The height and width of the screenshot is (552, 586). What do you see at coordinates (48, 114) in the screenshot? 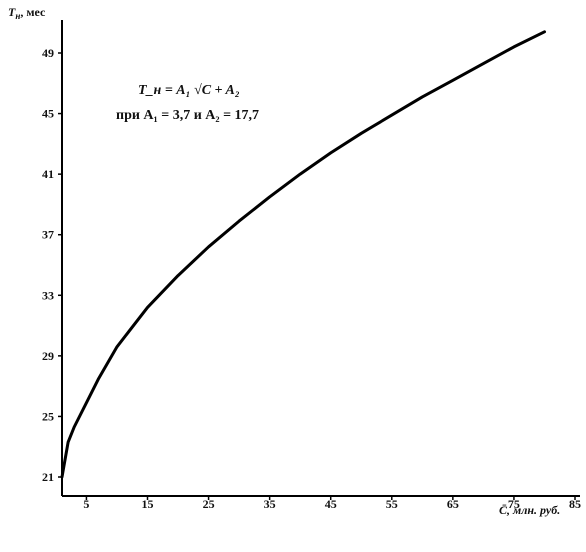
I see `y-tick-label: 45` at bounding box center [48, 114].